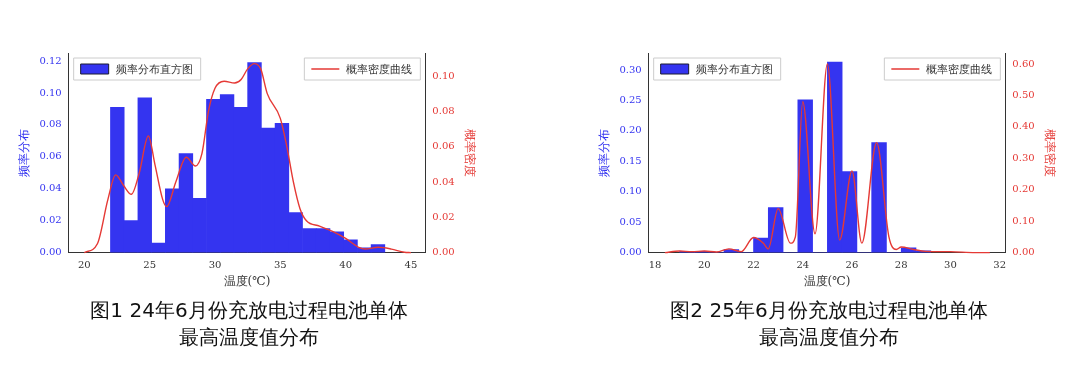 The height and width of the screenshot is (374, 1080). What do you see at coordinates (249, 324) in the screenshot?
I see `text: 图1 24年6月份充放电过程电池单体最高温度值分布` at bounding box center [249, 324].